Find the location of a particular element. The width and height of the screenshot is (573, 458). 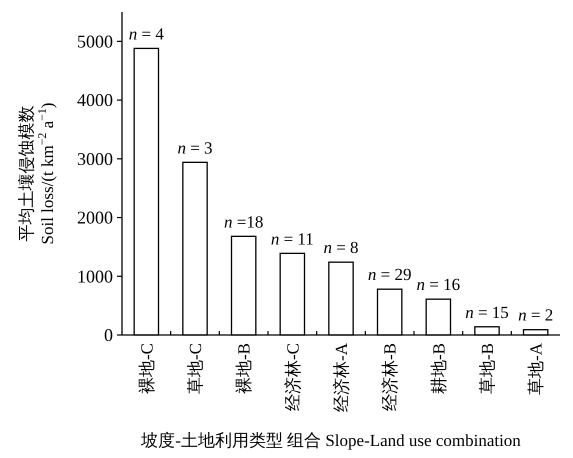

annotation: n = 8 is located at coordinates (341, 248).